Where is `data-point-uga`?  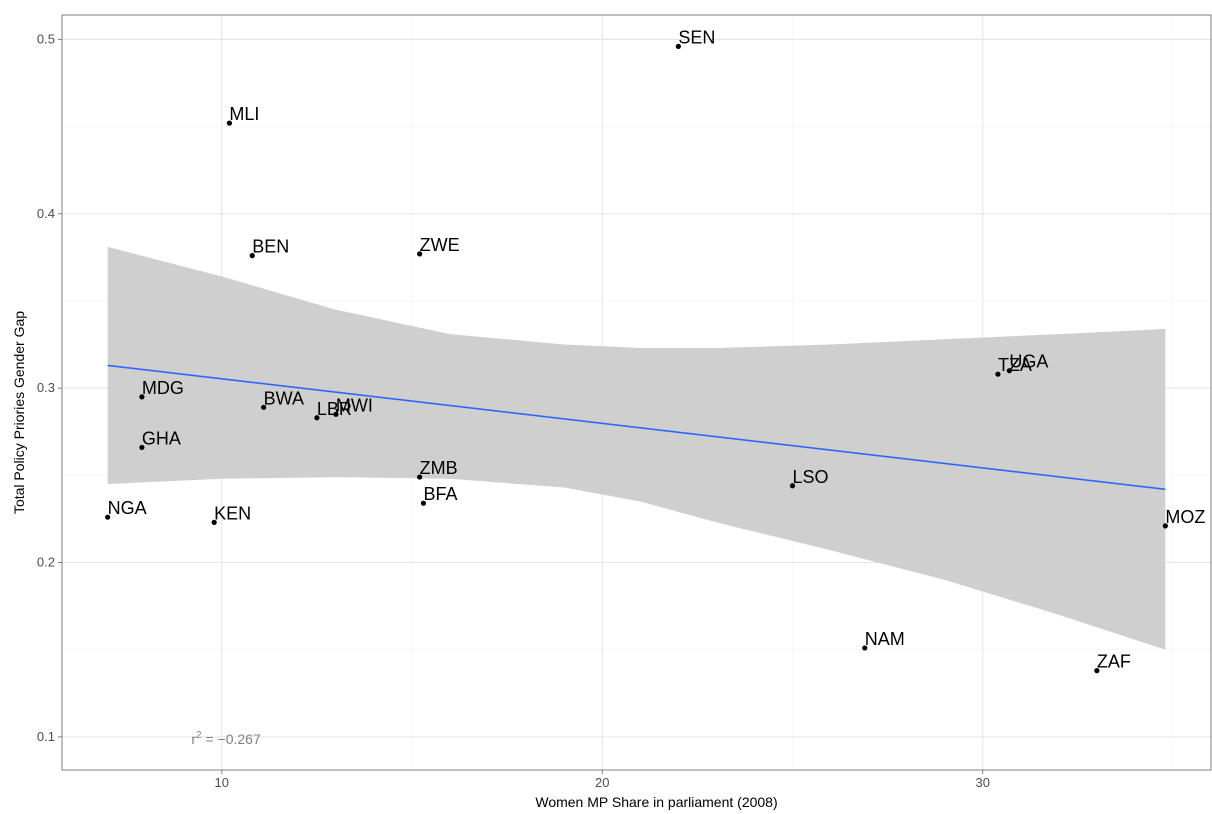
data-point-uga is located at coordinates (1009, 371).